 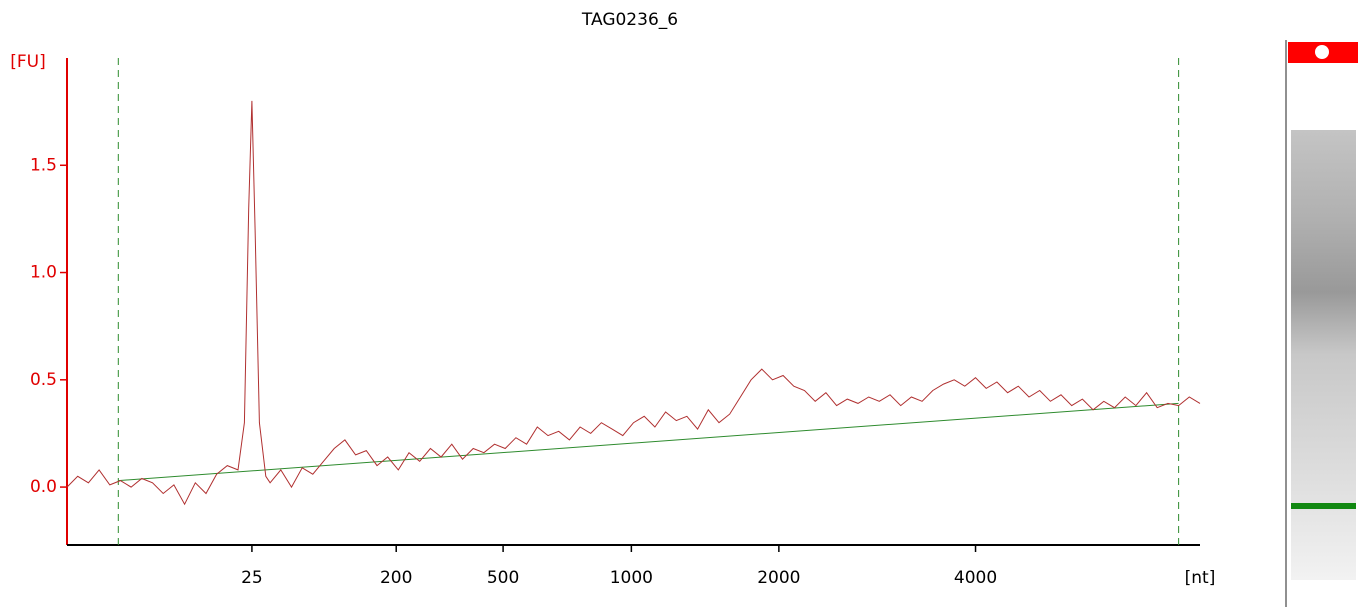 What do you see at coordinates (43, 380) in the screenshot?
I see `y-tick-label: 0.5` at bounding box center [43, 380].